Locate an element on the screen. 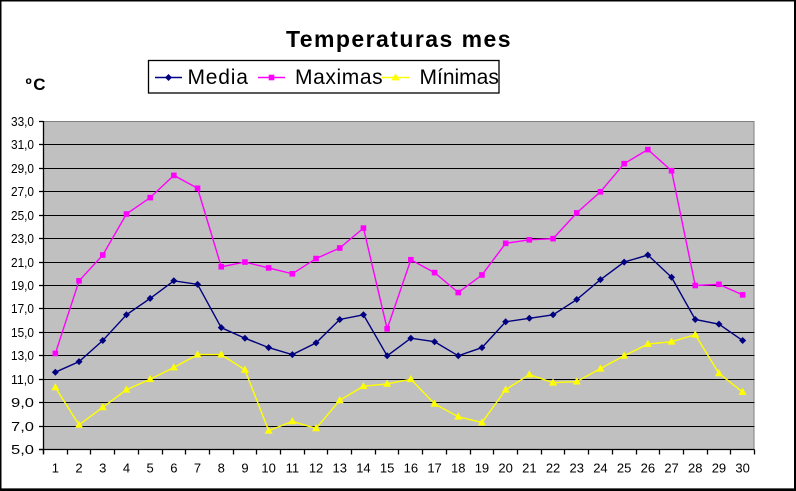 This screenshot has width=796, height=491. svg-text: 28 is located at coordinates (695, 467).